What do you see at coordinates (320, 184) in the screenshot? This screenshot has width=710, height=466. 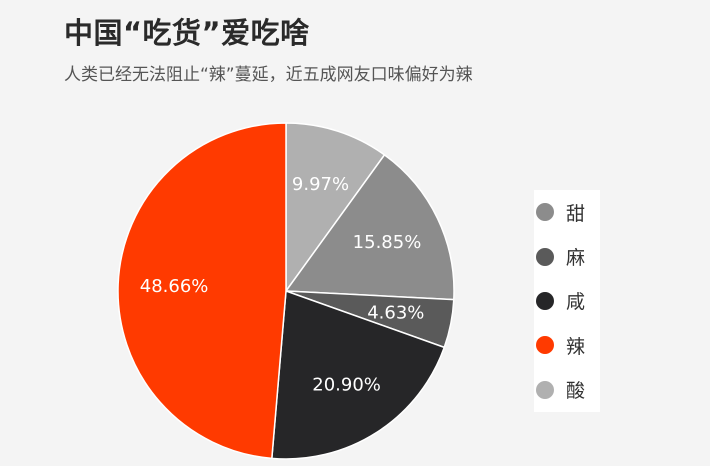 I see `slice-label-1: 9.97%` at bounding box center [320, 184].